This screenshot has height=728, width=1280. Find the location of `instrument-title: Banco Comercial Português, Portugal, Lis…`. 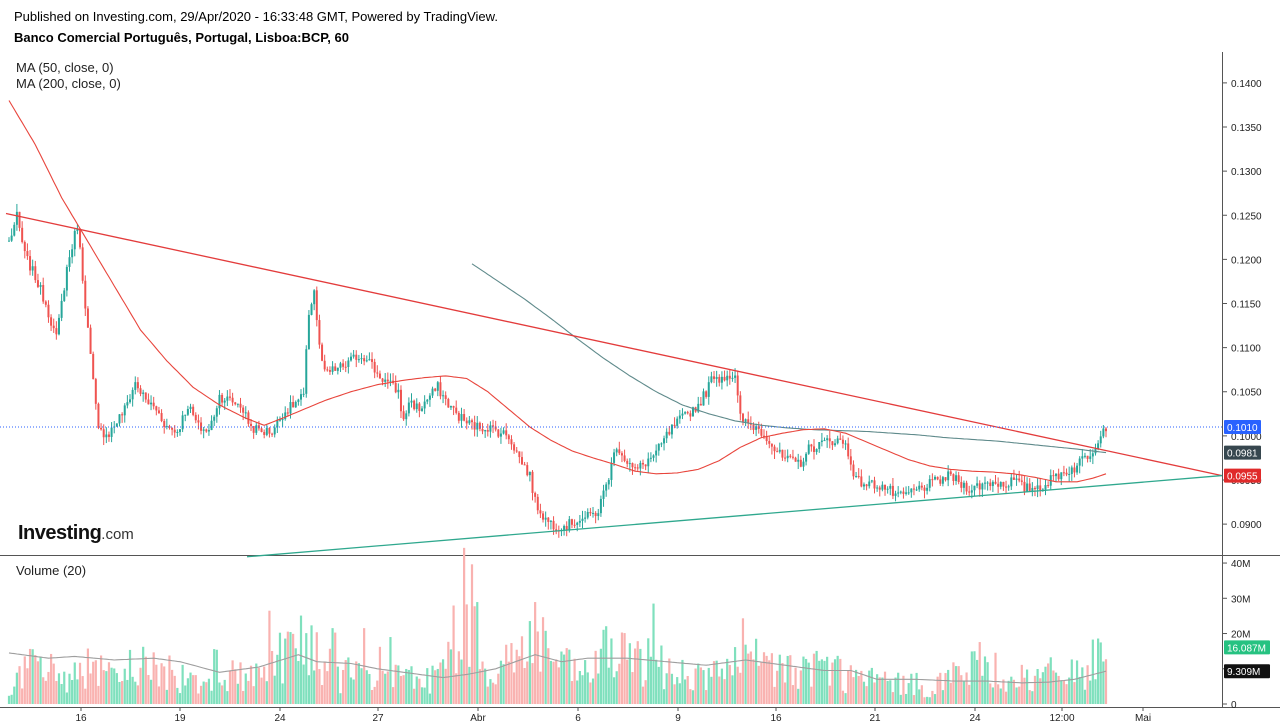

instrument-title: Banco Comercial Português, Portugal, Lis… is located at coordinates (181, 37).